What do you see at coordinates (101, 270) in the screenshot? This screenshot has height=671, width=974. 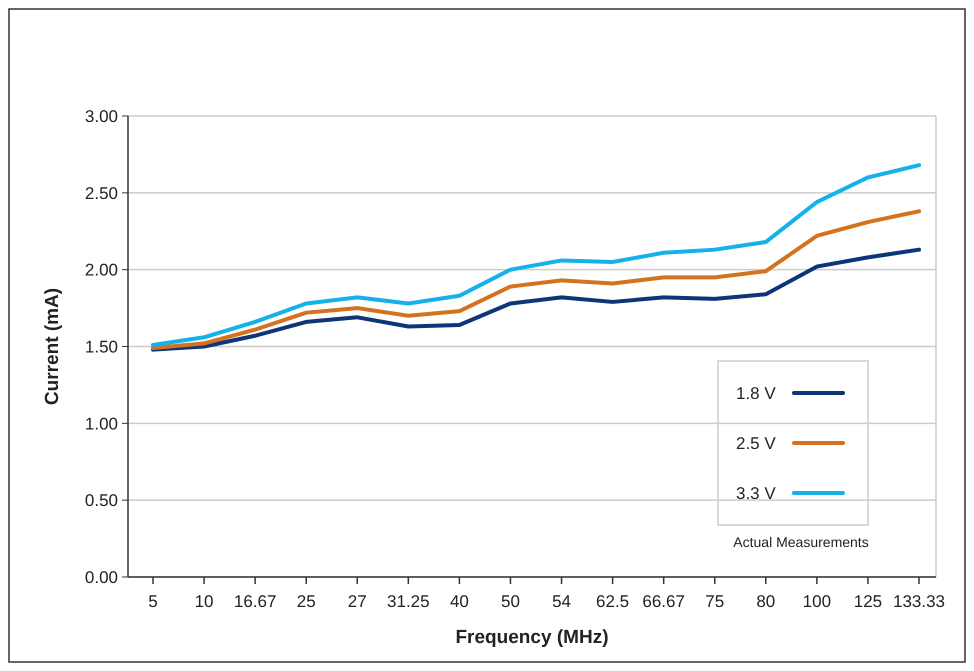 I see `y-tick-label: 2.00` at bounding box center [101, 270].